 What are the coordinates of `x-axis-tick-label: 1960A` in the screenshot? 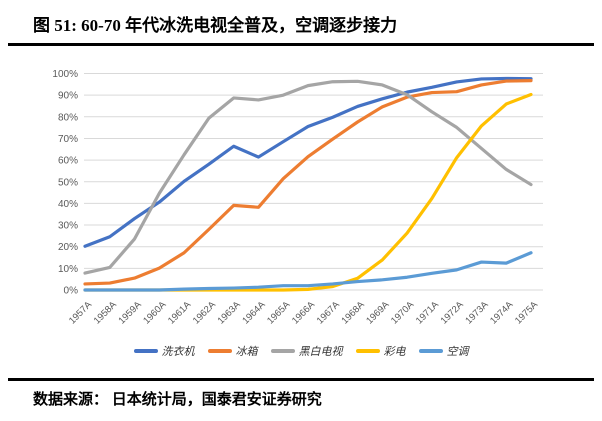 It's located at (155, 313).